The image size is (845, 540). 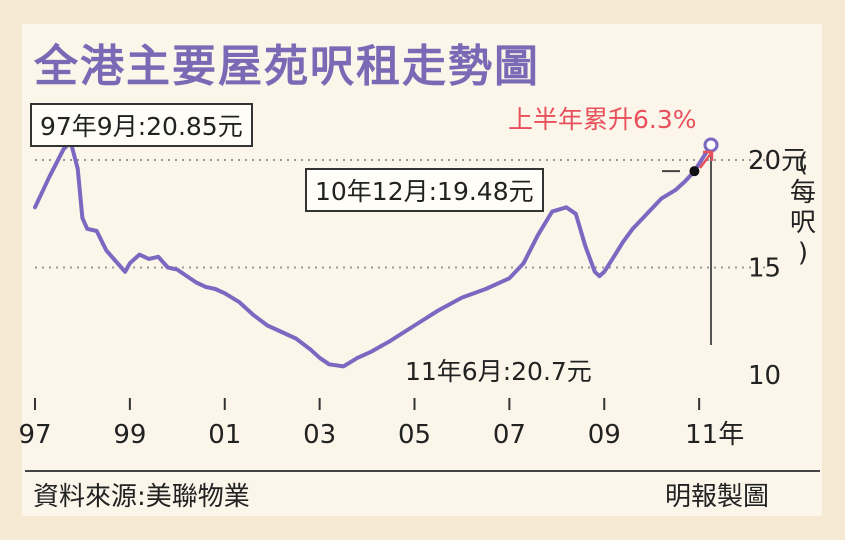 I want to click on x-tick-label: 07, so click(x=509, y=435).